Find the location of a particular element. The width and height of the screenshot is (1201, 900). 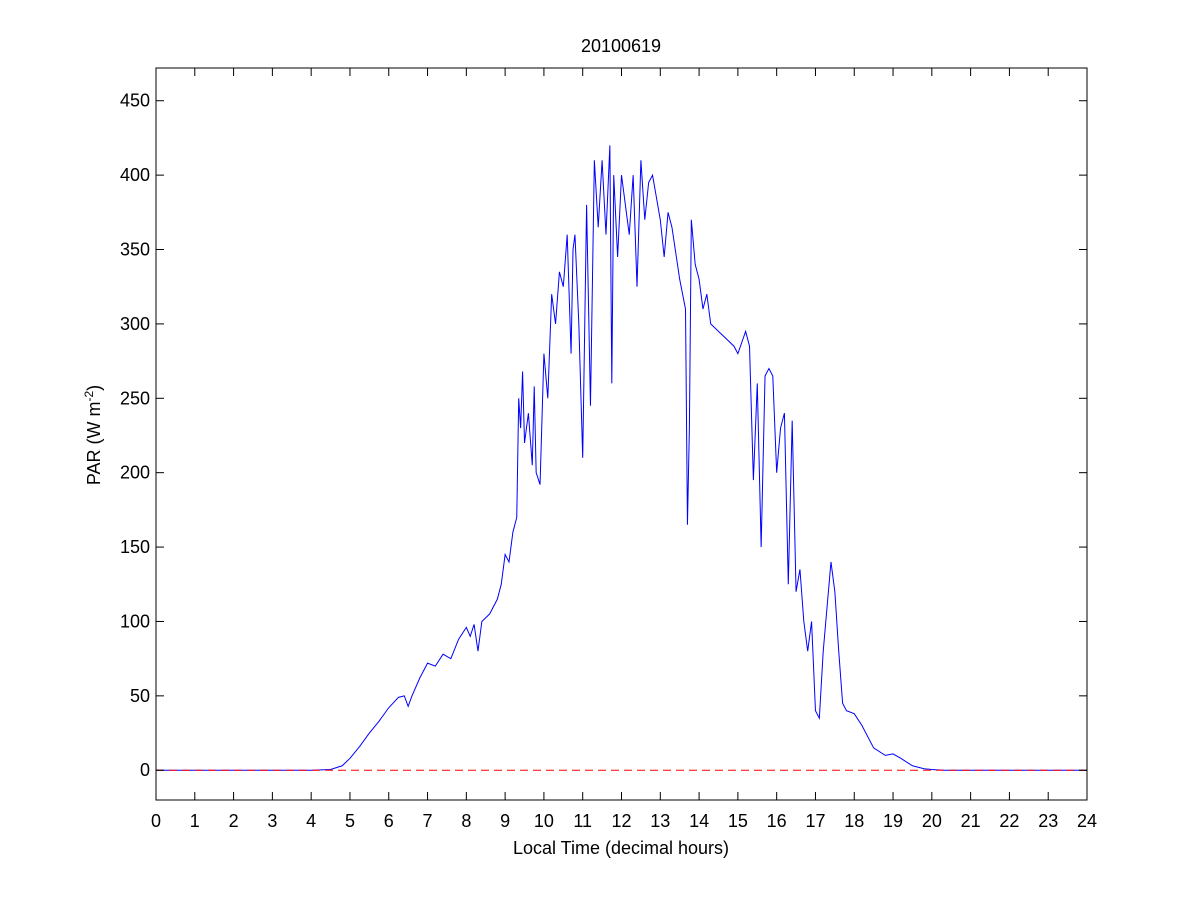

x-tick-label: 17 is located at coordinates (815, 821).